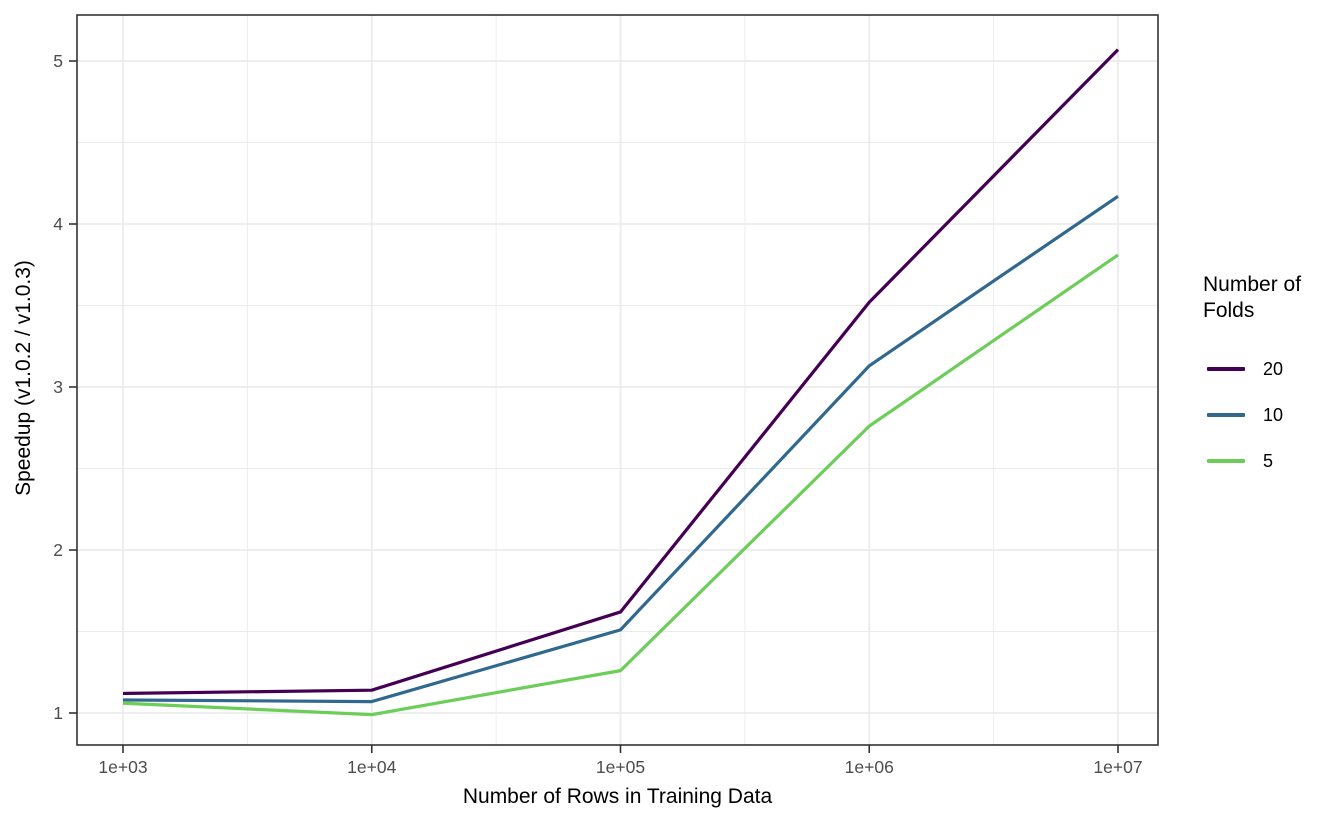  I want to click on legend: Number of Folds 20 10 5, so click(1268, 378).